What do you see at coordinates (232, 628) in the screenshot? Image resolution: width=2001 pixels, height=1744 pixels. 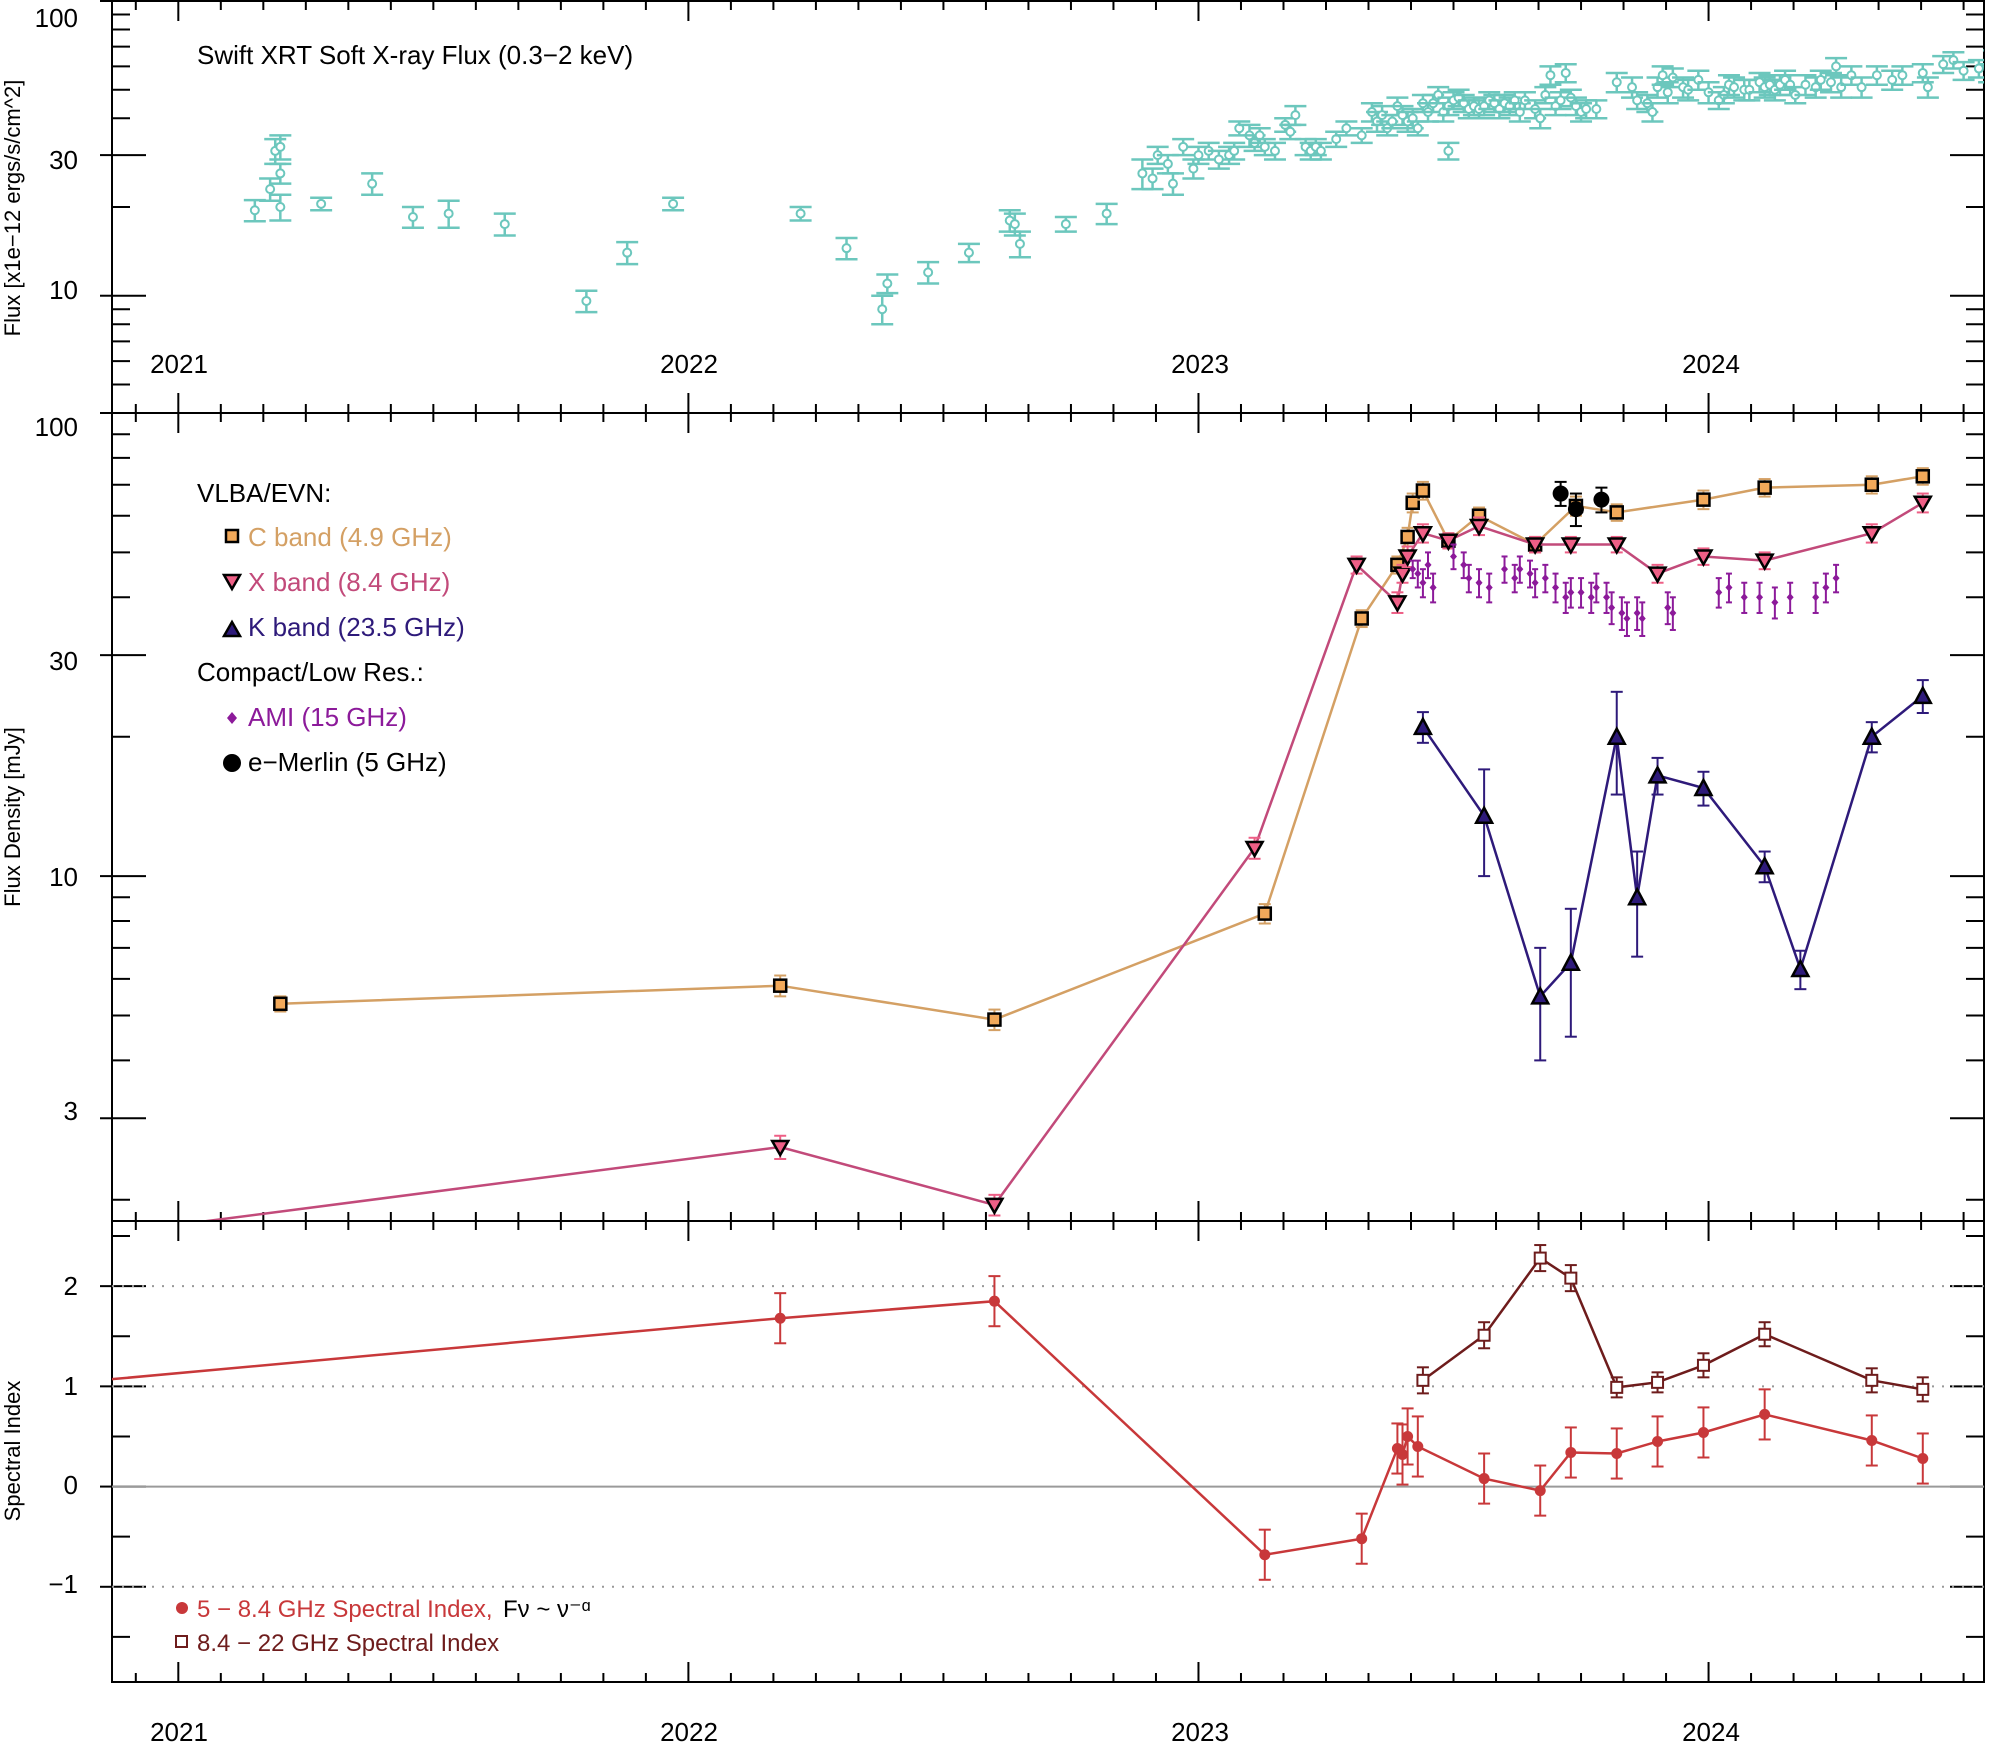 I see `legend-marker-k-band` at bounding box center [232, 628].